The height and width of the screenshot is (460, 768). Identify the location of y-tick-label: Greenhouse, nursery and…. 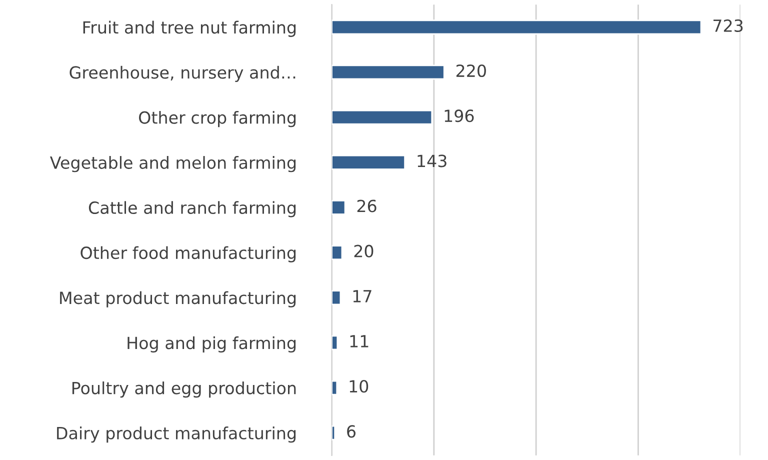
(183, 74).